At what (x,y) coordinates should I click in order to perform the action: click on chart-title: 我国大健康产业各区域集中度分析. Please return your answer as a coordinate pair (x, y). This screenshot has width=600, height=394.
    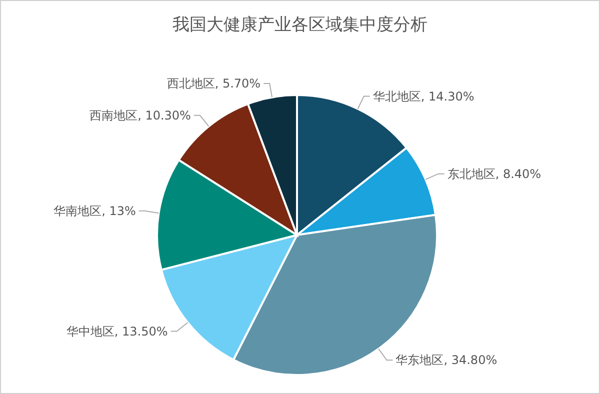
    Looking at the image, I should click on (300, 25).